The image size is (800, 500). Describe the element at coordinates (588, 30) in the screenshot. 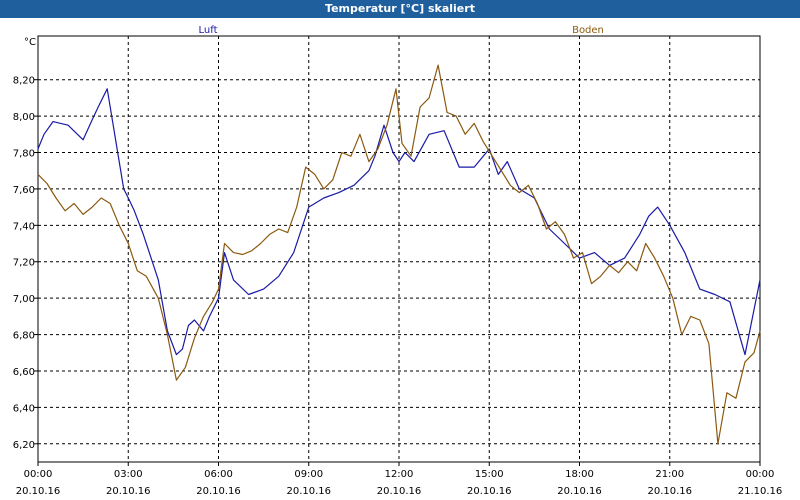

I see `legend-boden: Boden` at that location.